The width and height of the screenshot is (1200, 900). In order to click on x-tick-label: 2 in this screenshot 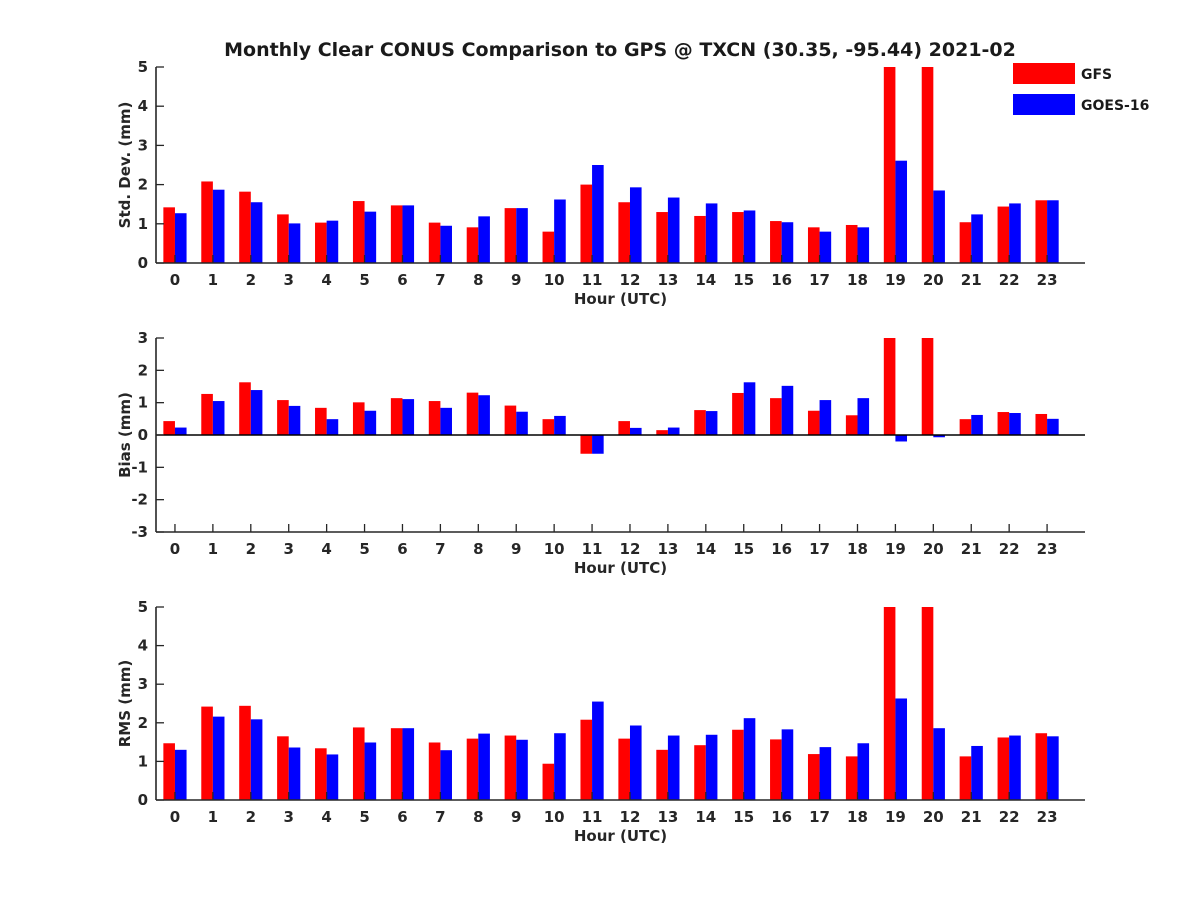, I will do `click(251, 817)`.